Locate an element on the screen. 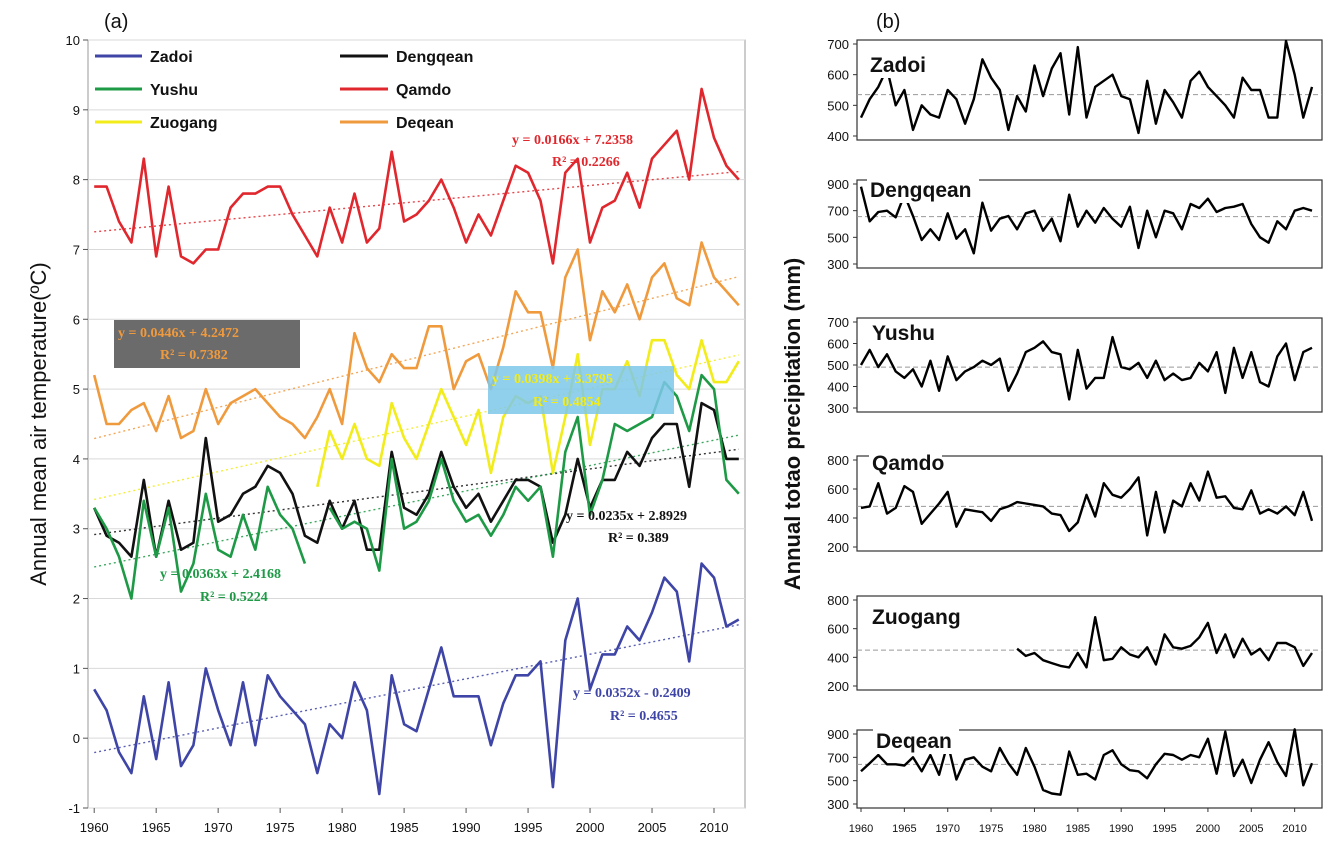  legend-label-qamdo: Qamdo is located at coordinates (423, 90).